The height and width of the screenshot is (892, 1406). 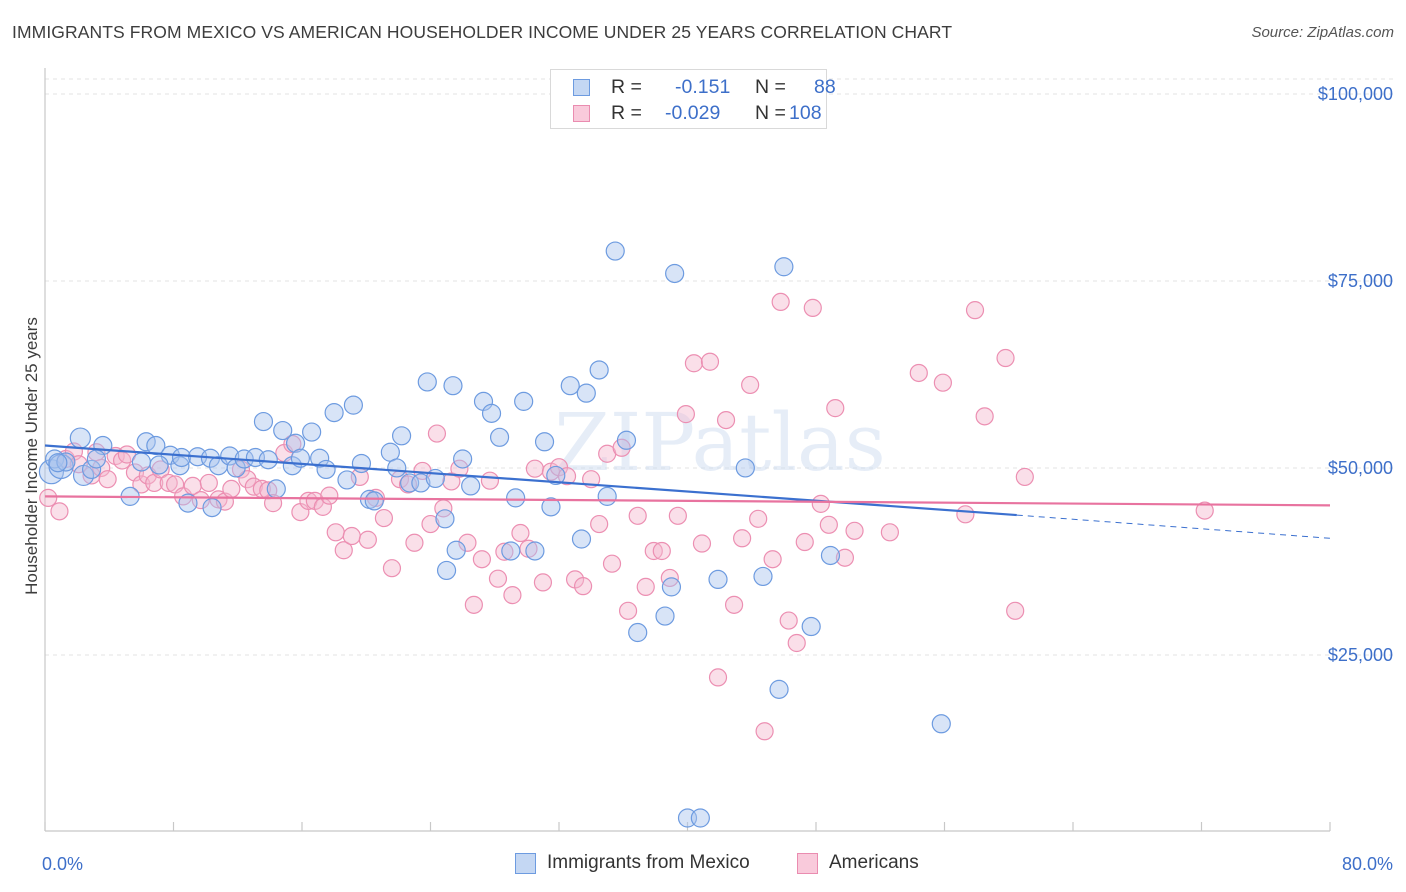 What do you see at coordinates (626, 87) in the screenshot?
I see `legend-r-label: R =` at bounding box center [626, 87].